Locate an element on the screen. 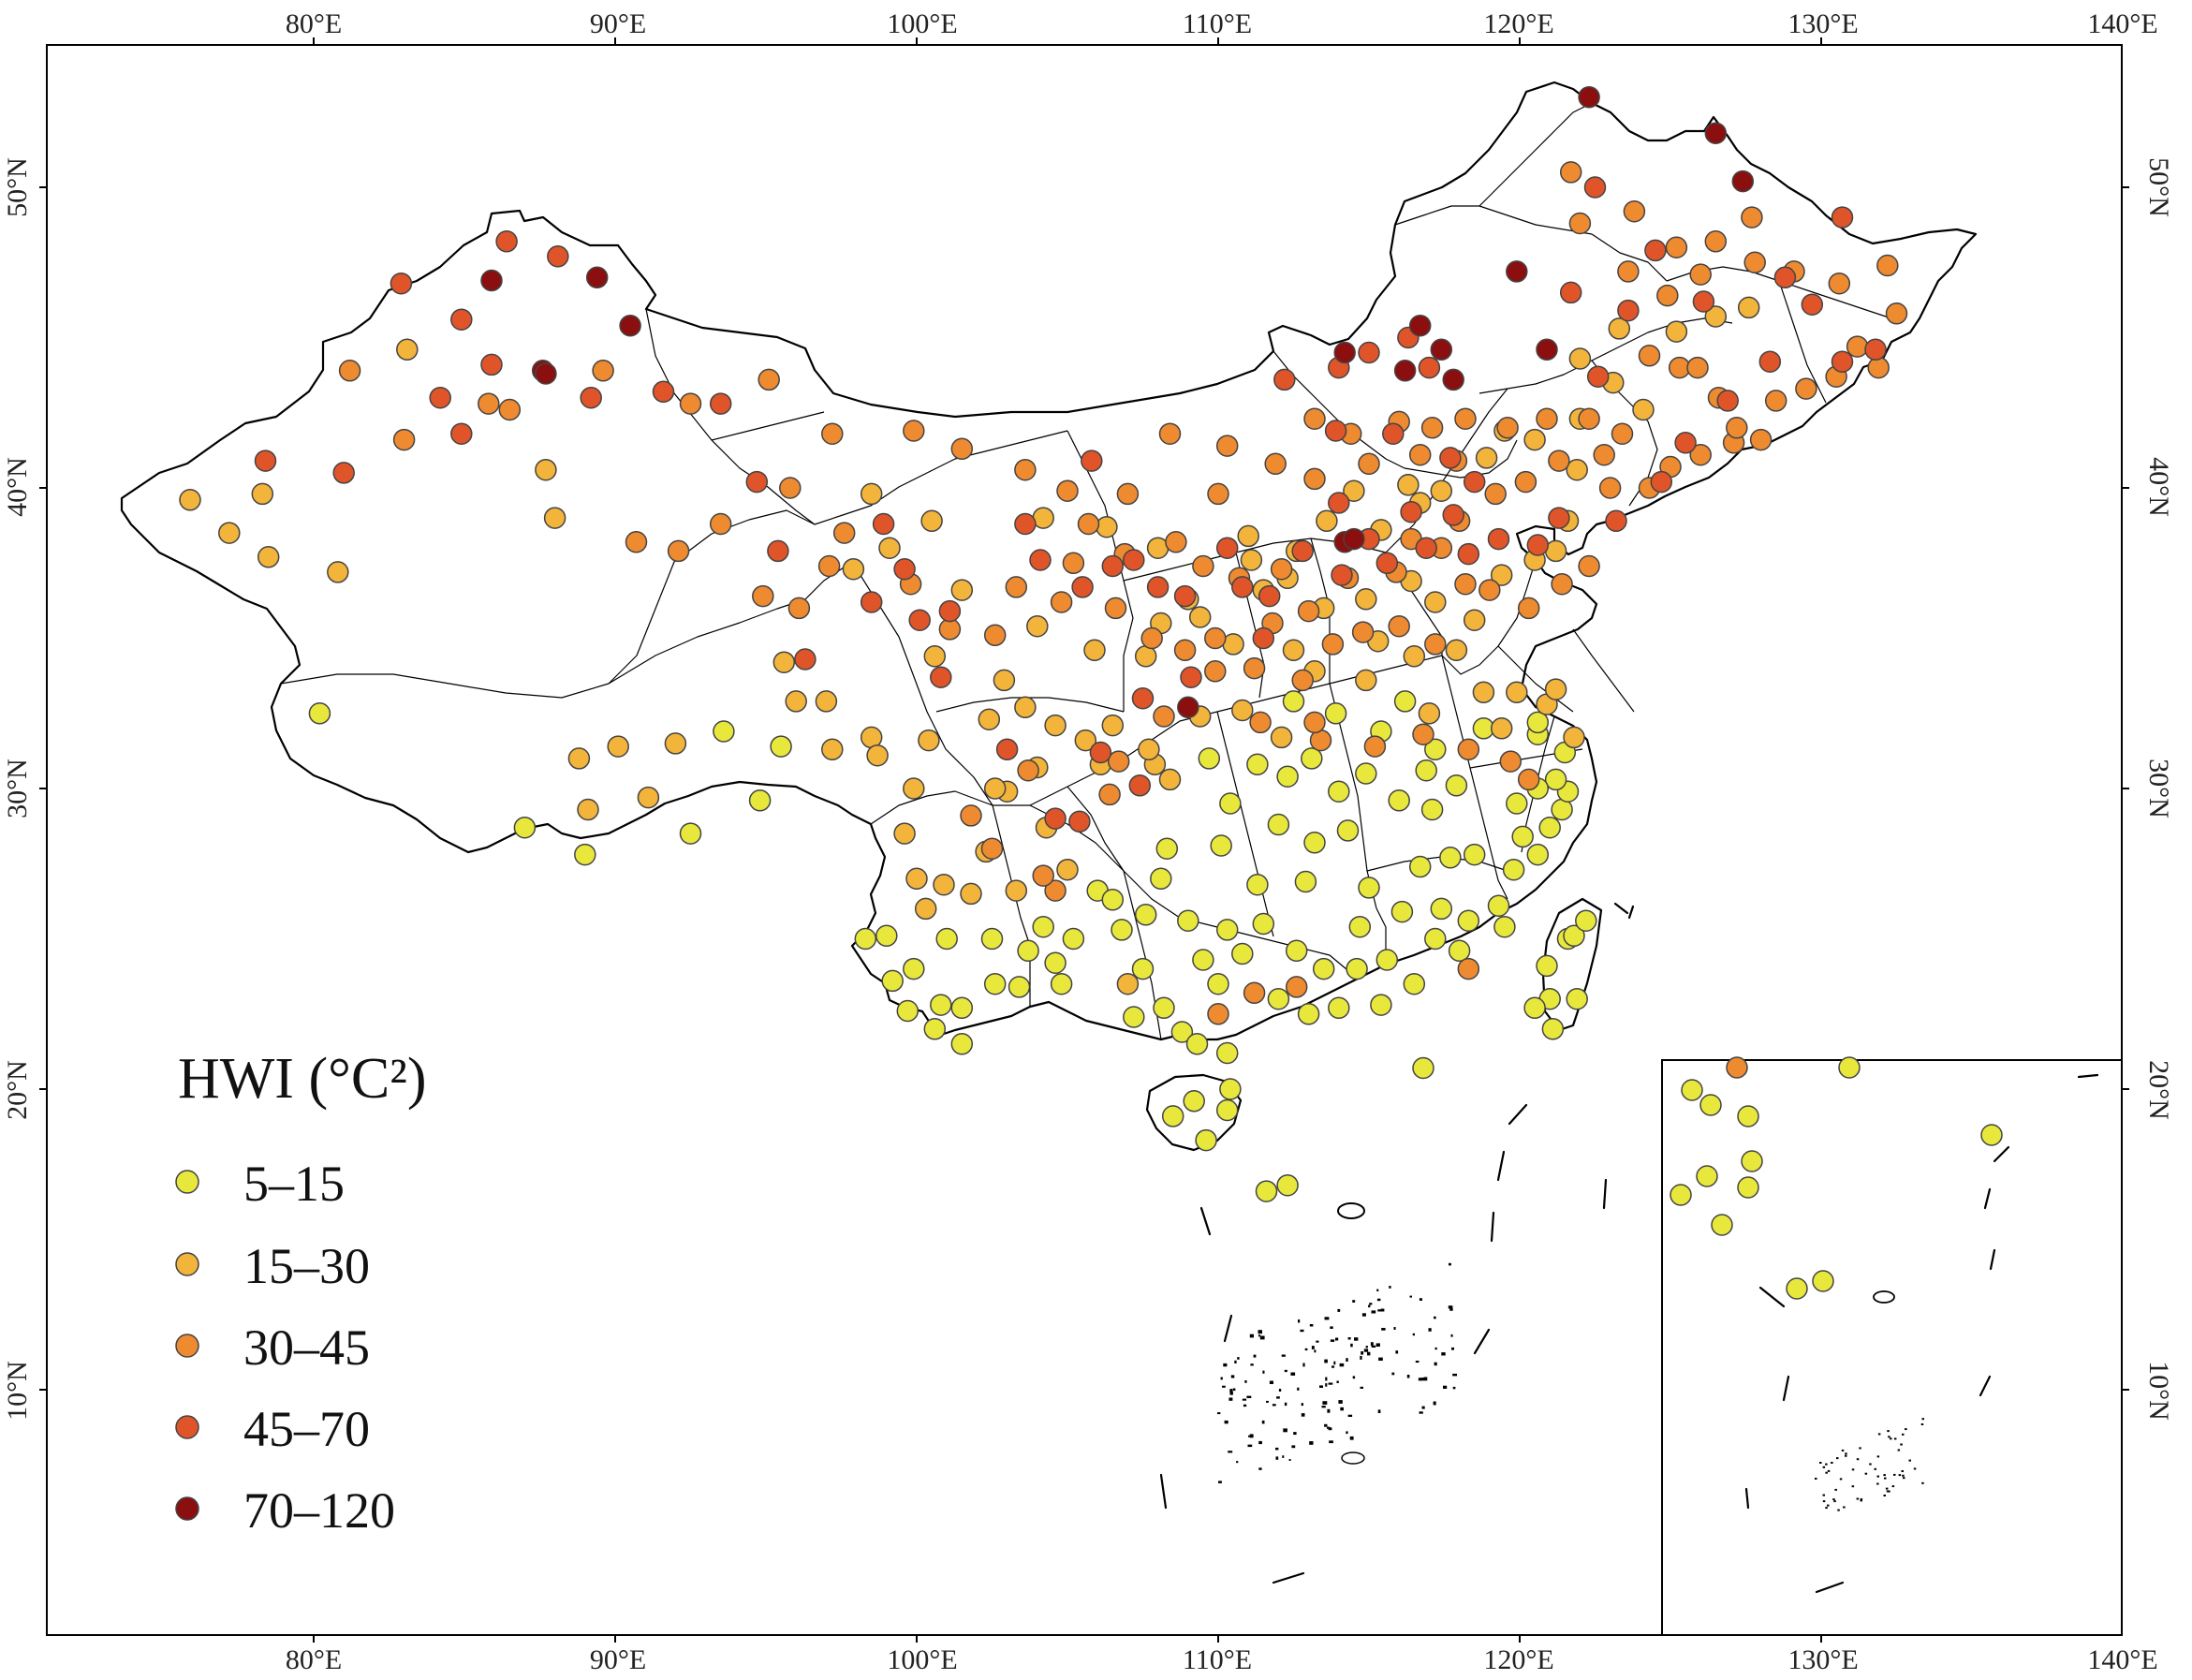 The image size is (2192, 1680). top-lon-tick: 100°E is located at coordinates (922, 24).